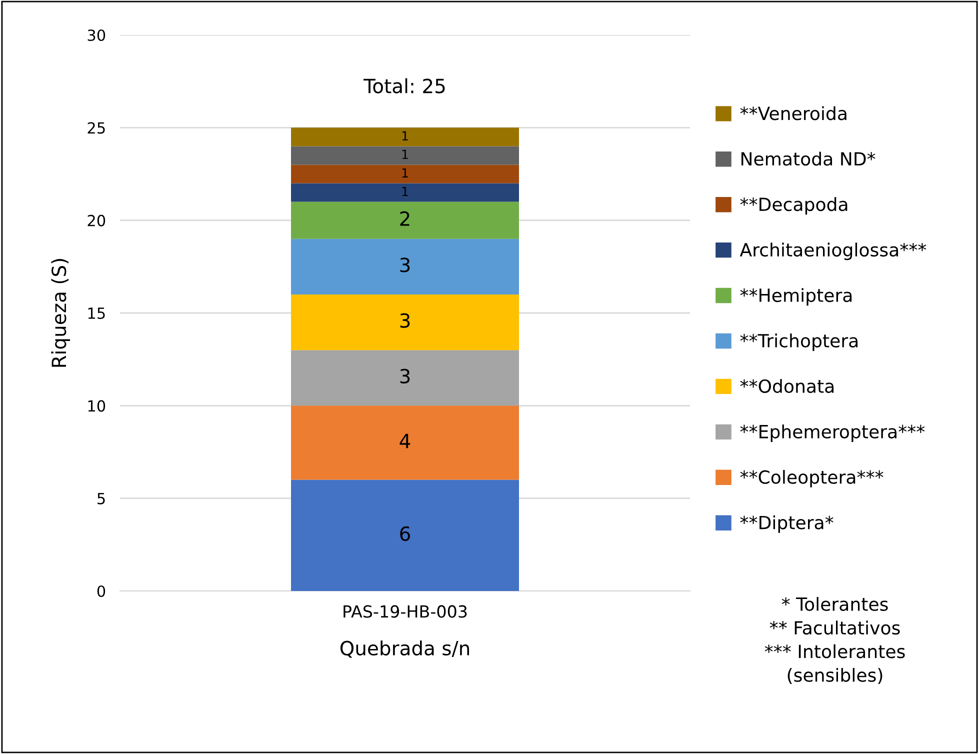 Image resolution: width=979 pixels, height=754 pixels. What do you see at coordinates (787, 386) in the screenshot?
I see `legend-label: **Odonata` at bounding box center [787, 386].